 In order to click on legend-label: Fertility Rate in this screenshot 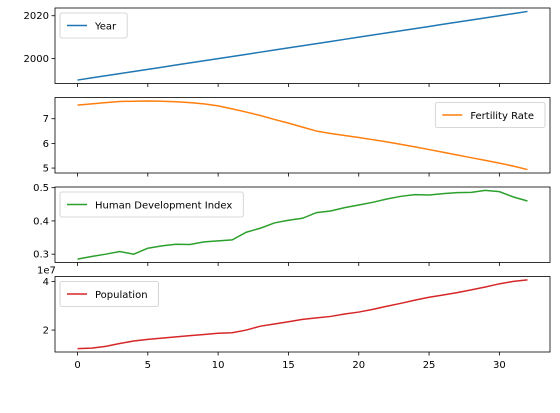, I will do `click(502, 116)`.